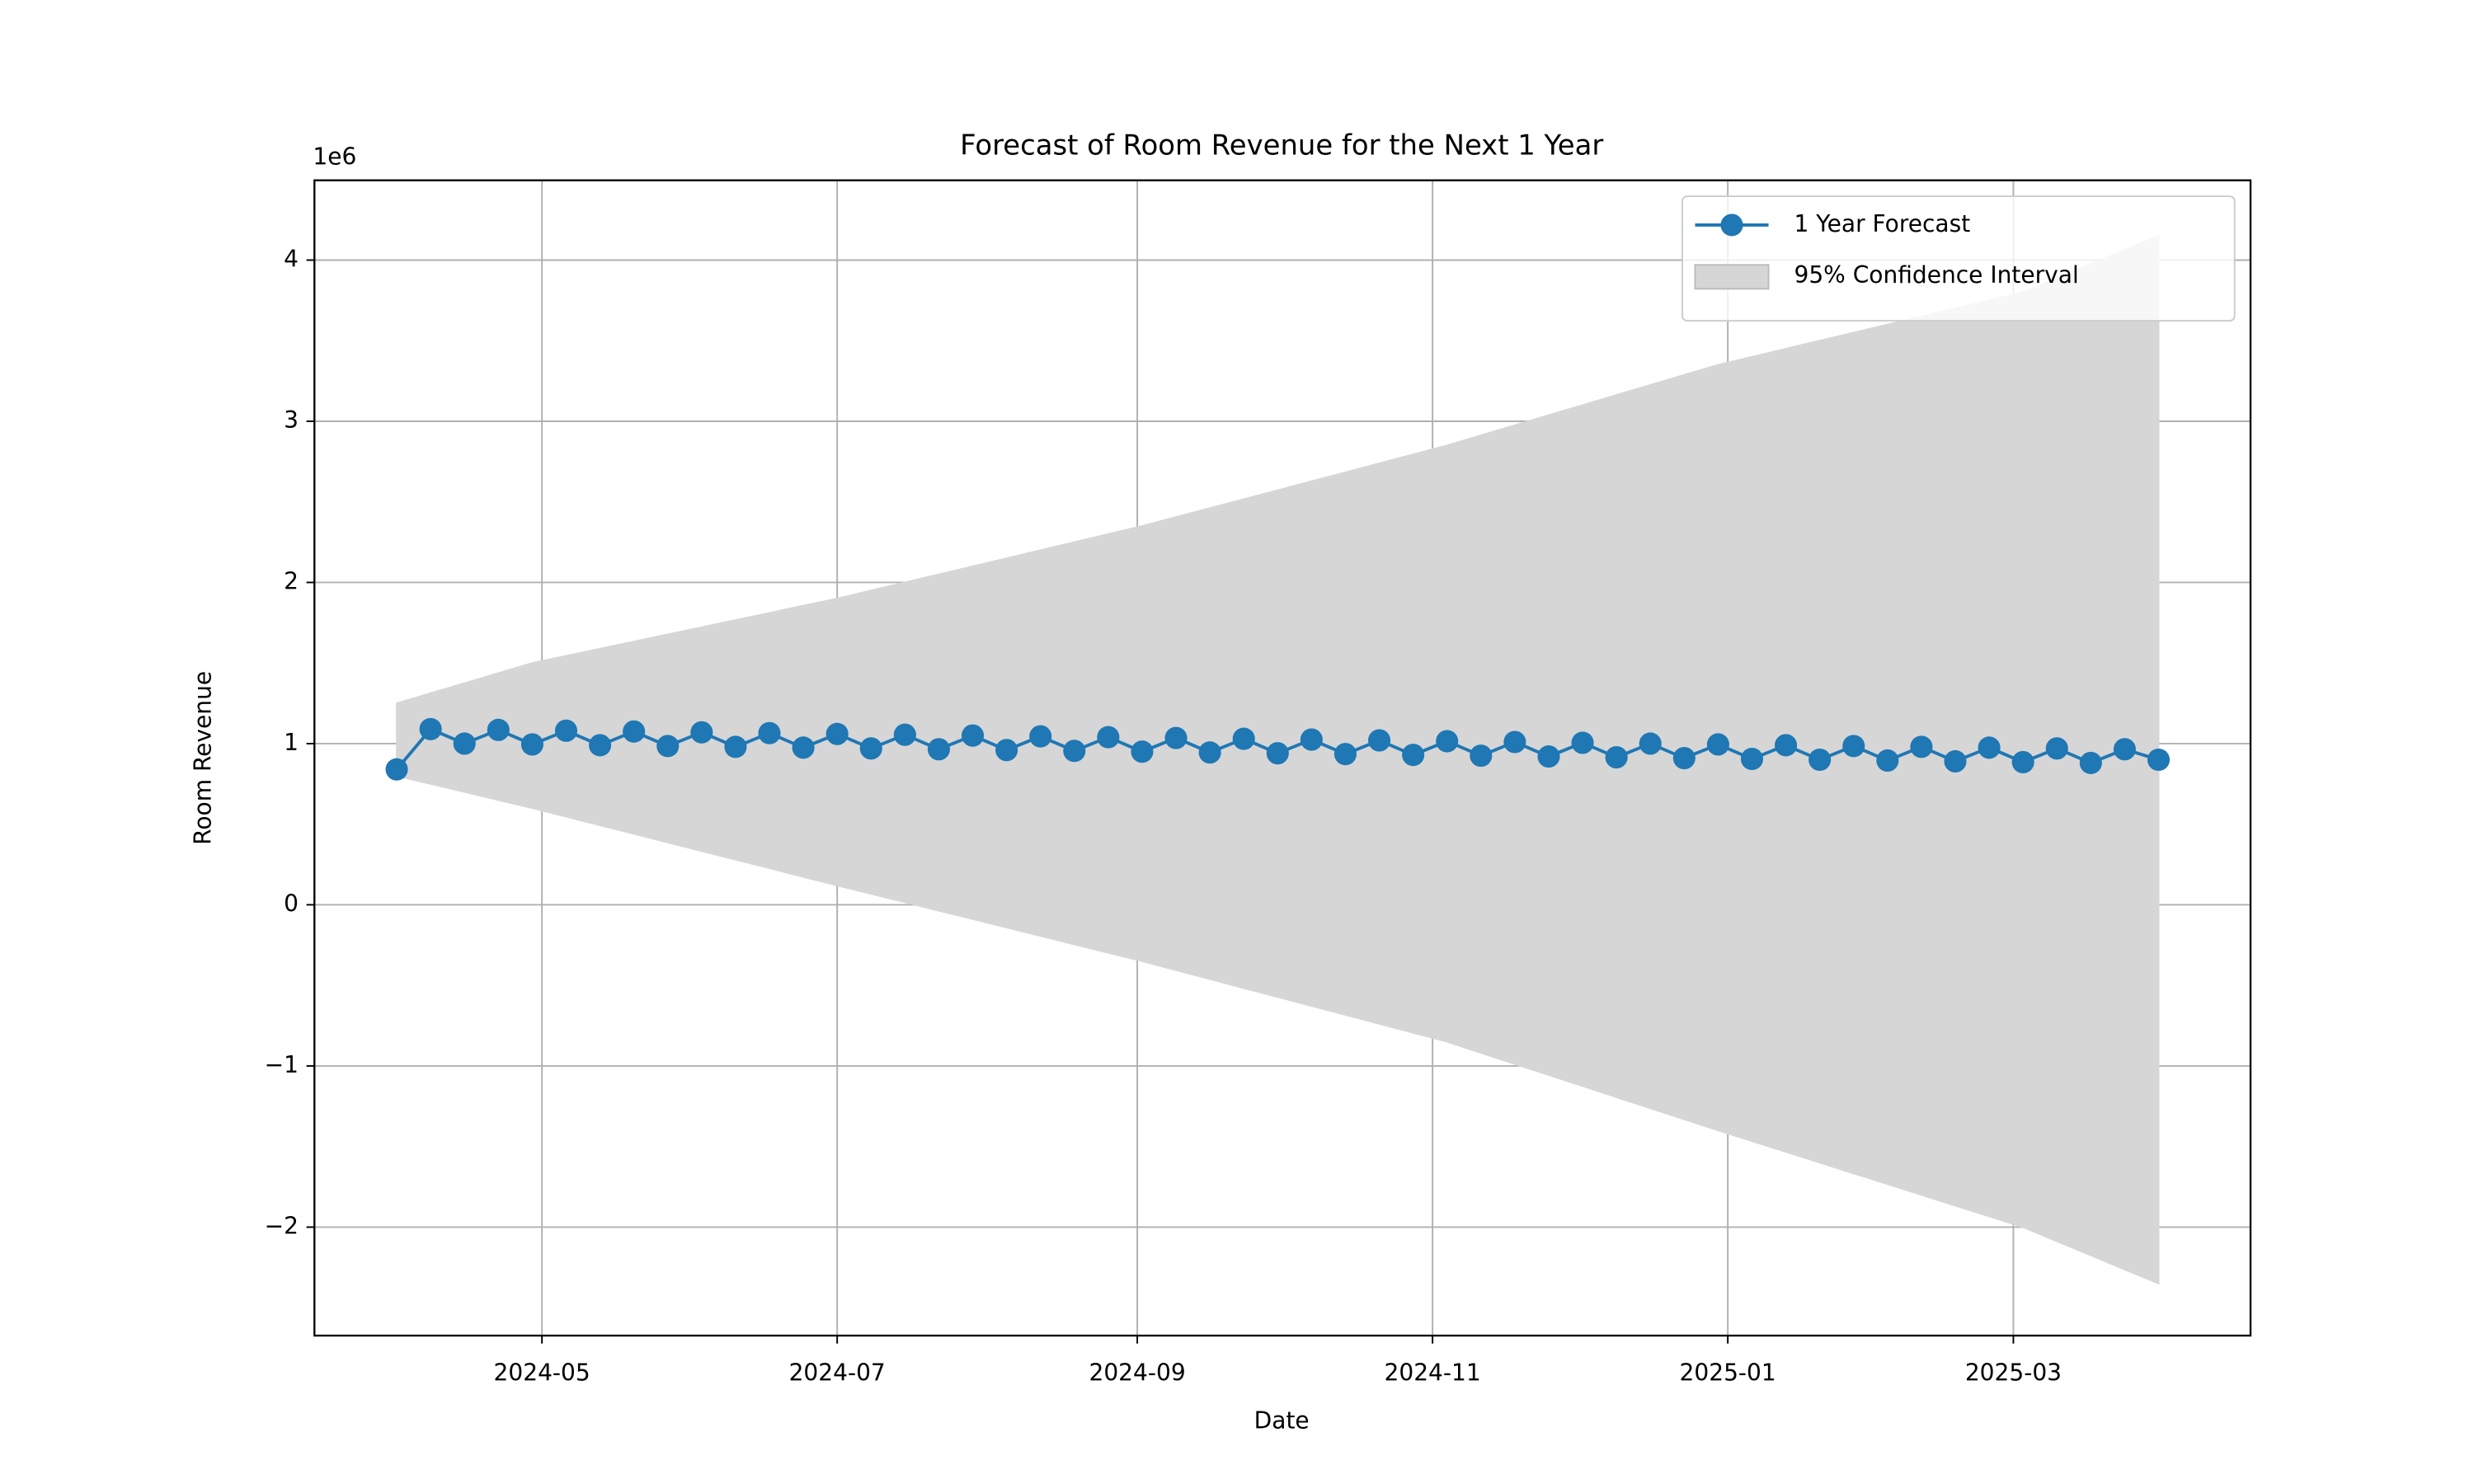  I want to click on legend-box, so click(1958, 258).